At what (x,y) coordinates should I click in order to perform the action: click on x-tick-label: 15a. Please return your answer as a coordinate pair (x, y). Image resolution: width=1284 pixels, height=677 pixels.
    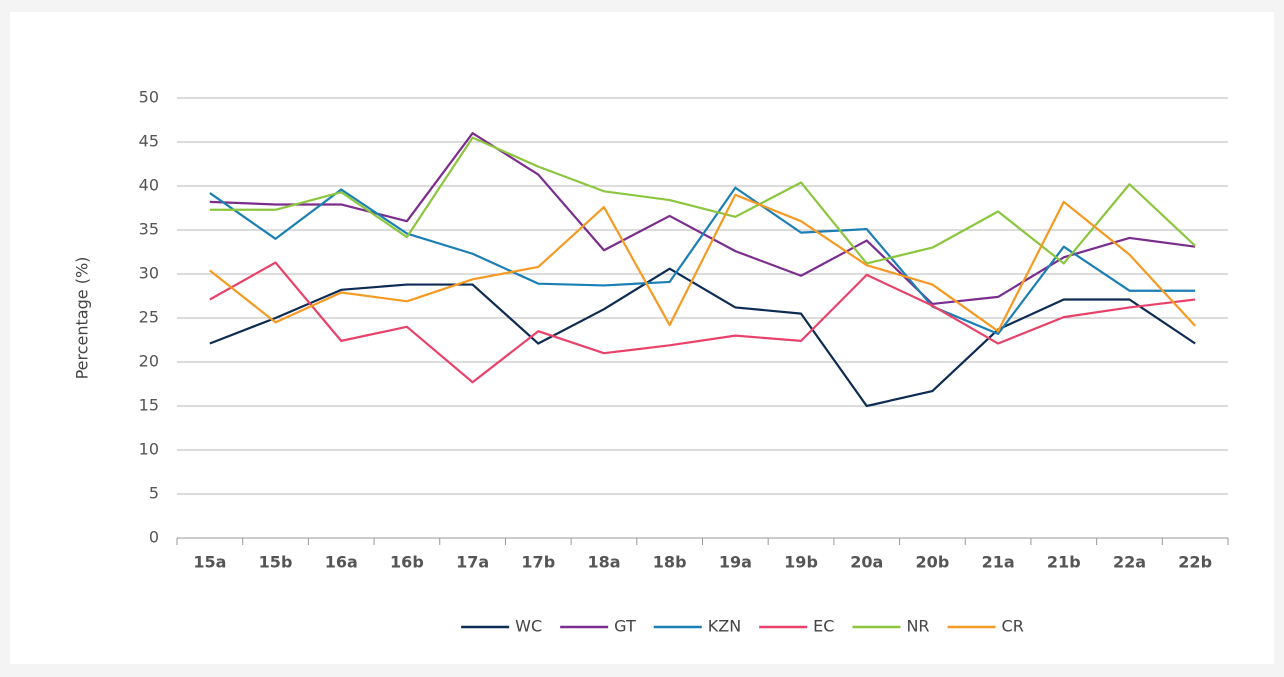
    Looking at the image, I should click on (209, 562).